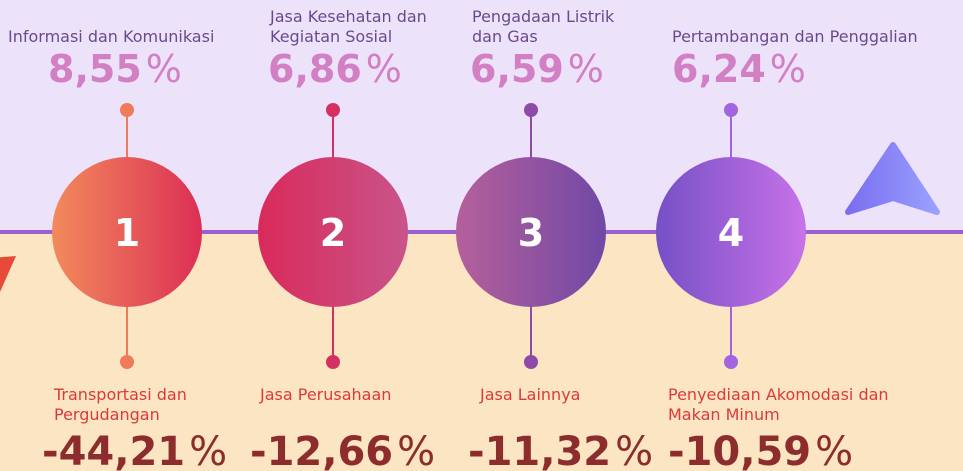 This screenshot has height=471, width=963. Describe the element at coordinates (739, 450) in the screenshot. I see `value: -10,59` at that location.